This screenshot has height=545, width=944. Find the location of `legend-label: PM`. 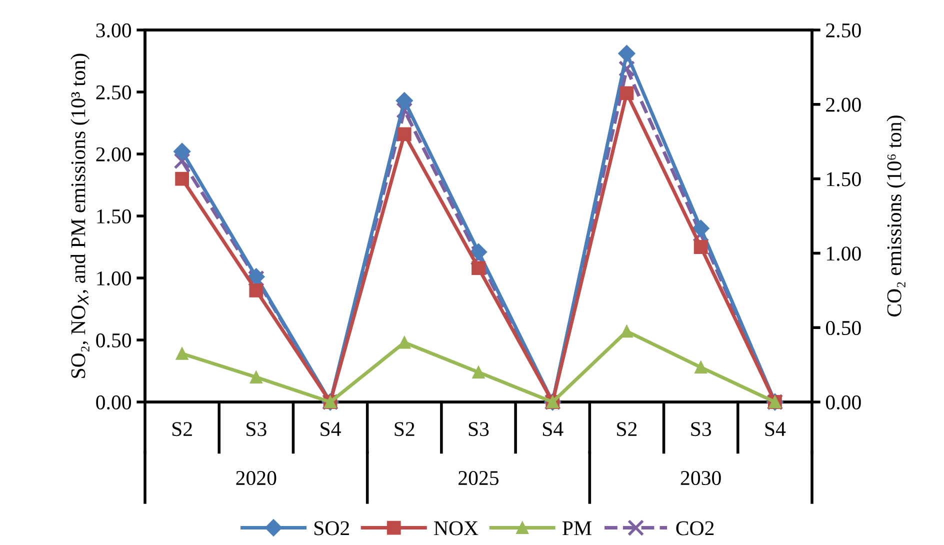

legend-label: PM is located at coordinates (577, 528).